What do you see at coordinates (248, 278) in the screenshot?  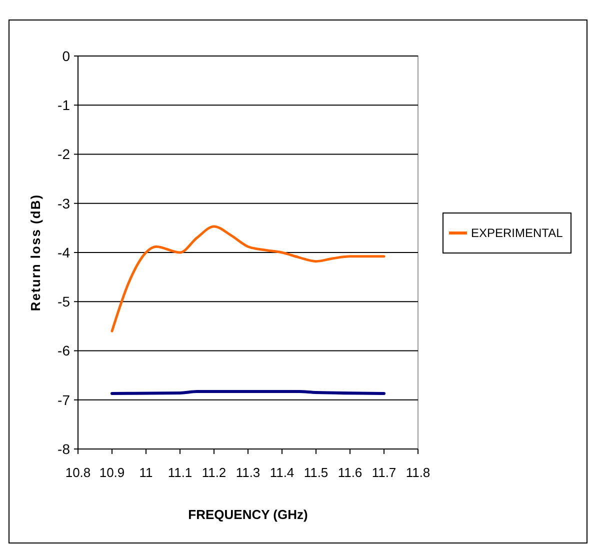 I see `line-series` at bounding box center [248, 278].